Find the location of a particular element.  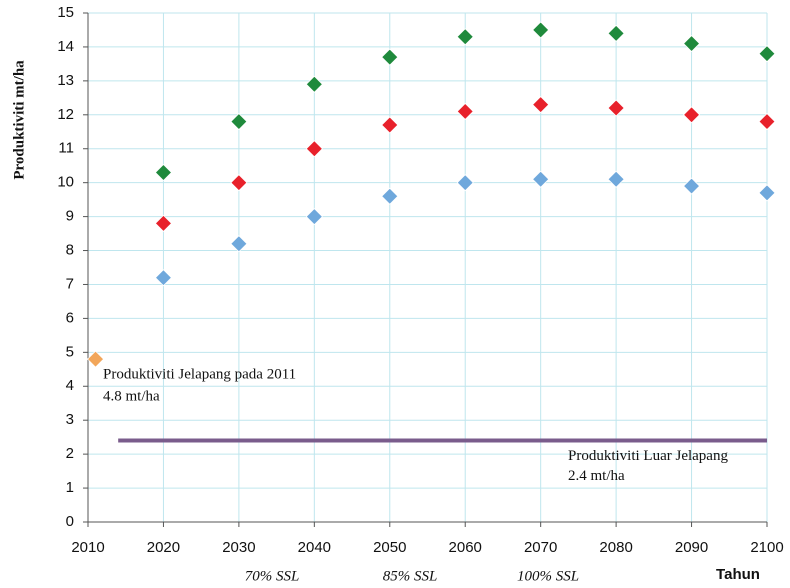

x-tick-label: 2040 is located at coordinates (314, 547).